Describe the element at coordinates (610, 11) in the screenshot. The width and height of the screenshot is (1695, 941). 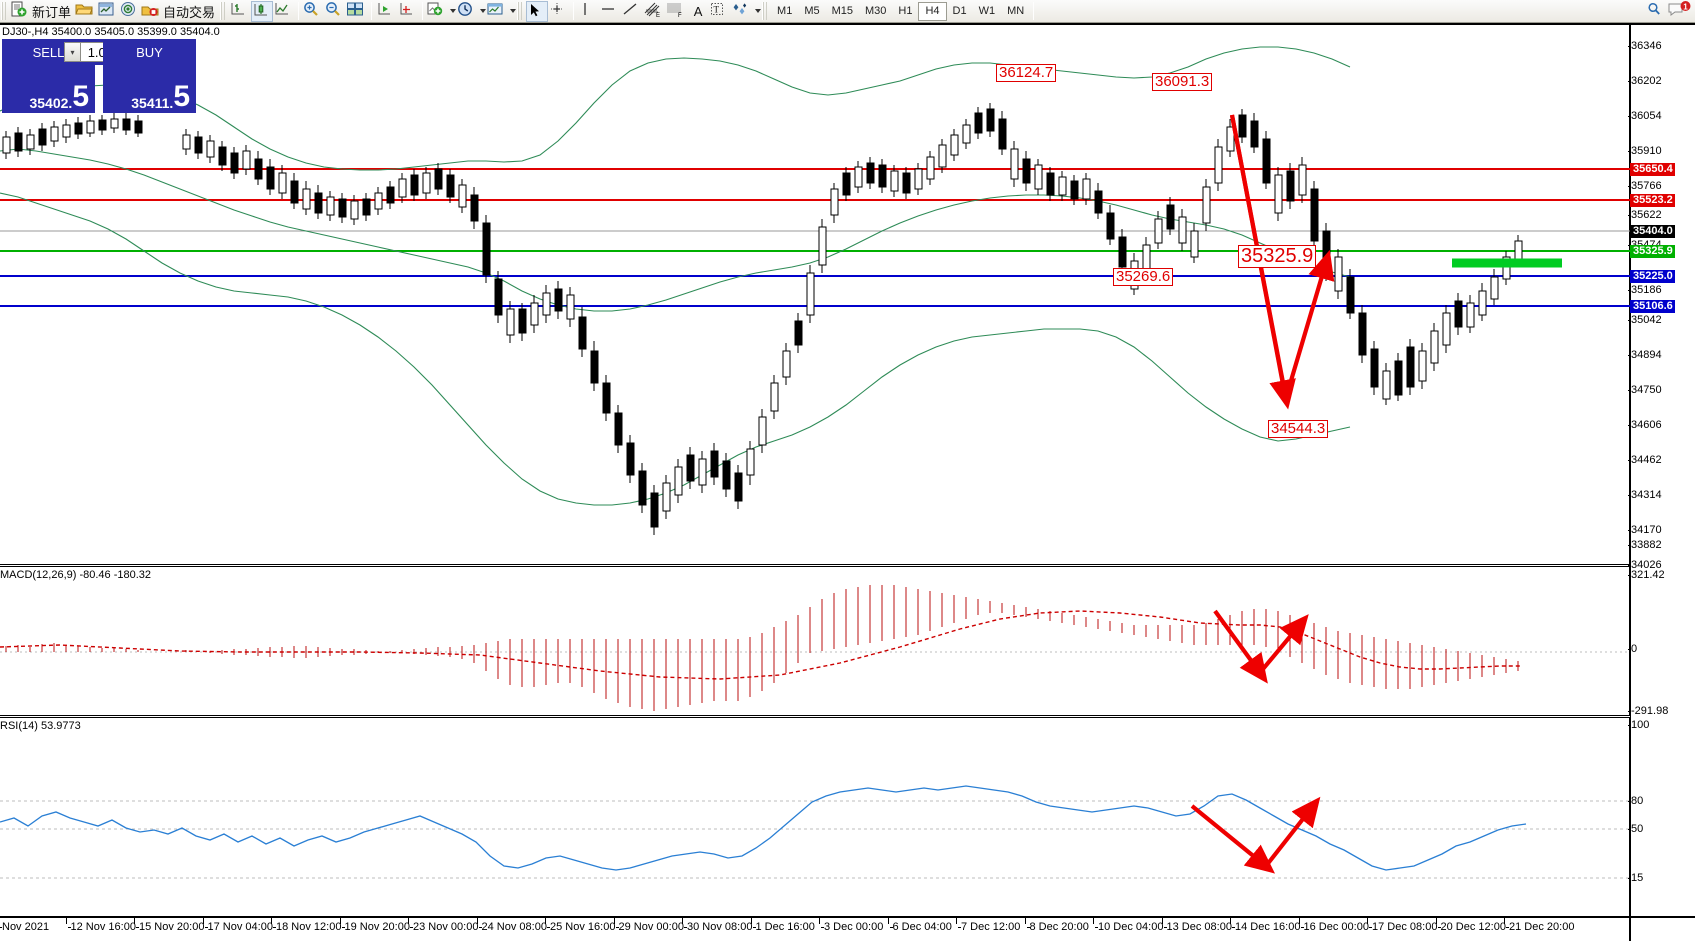
I see `horizontal-line-tool-button` at that location.